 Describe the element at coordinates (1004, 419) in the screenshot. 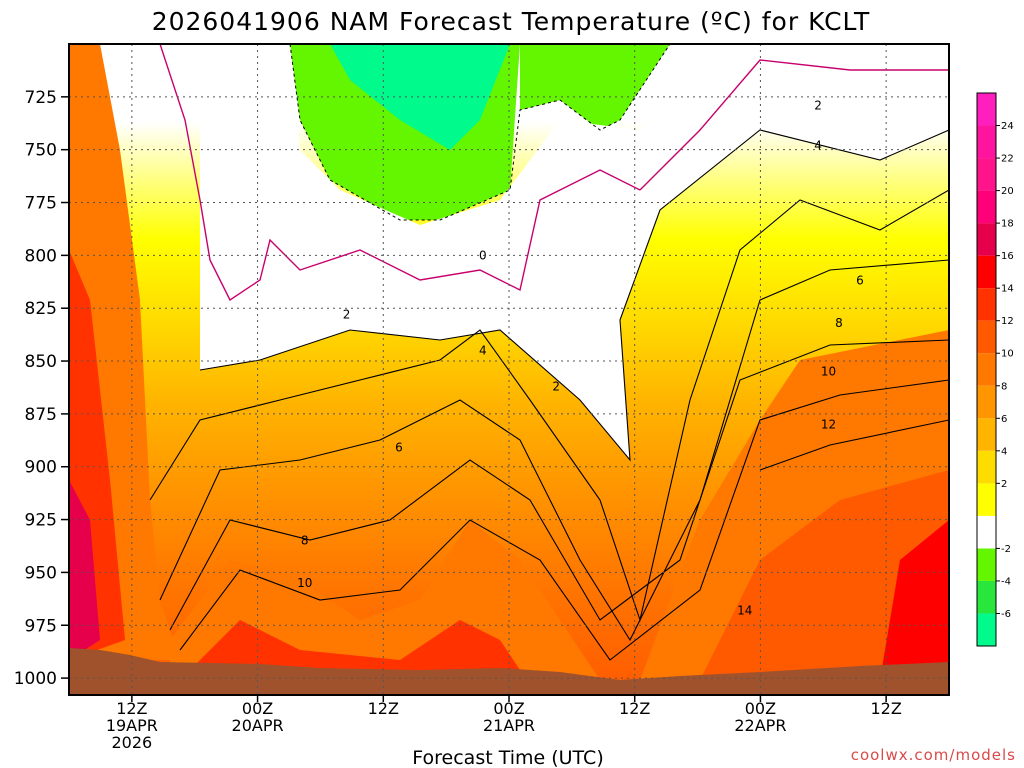

I see `colorbar-label: 6` at that location.